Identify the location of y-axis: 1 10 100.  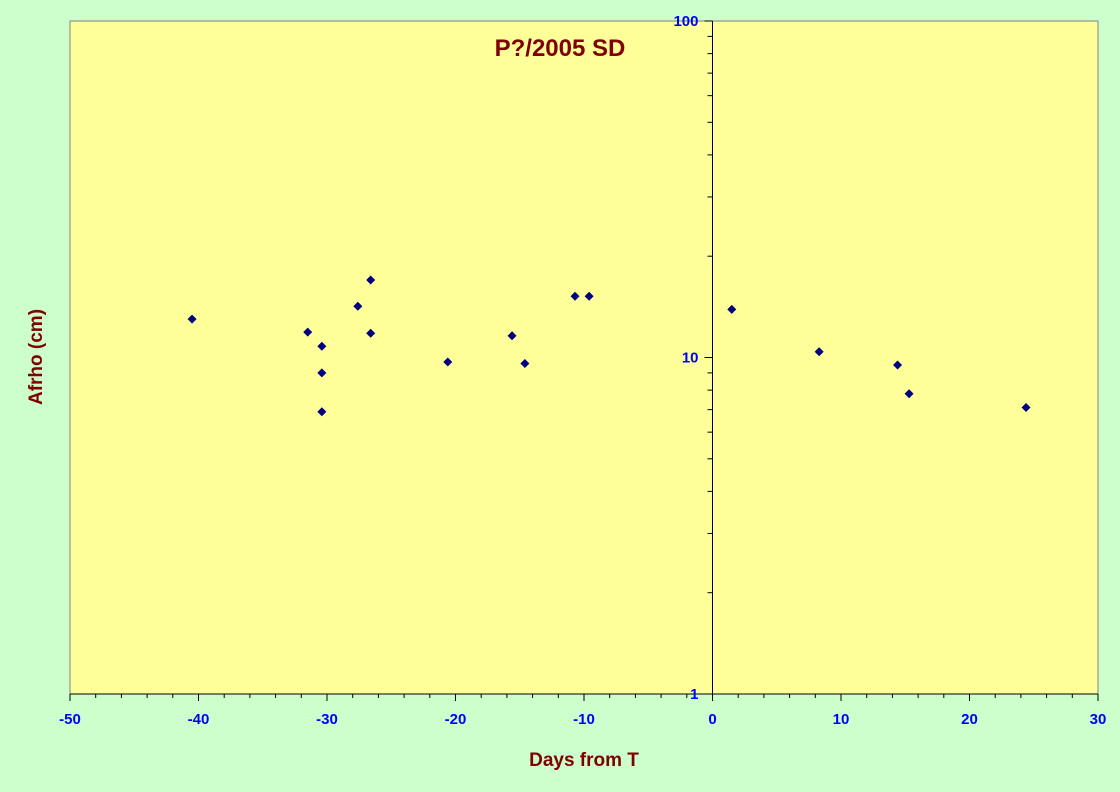
(693, 358).